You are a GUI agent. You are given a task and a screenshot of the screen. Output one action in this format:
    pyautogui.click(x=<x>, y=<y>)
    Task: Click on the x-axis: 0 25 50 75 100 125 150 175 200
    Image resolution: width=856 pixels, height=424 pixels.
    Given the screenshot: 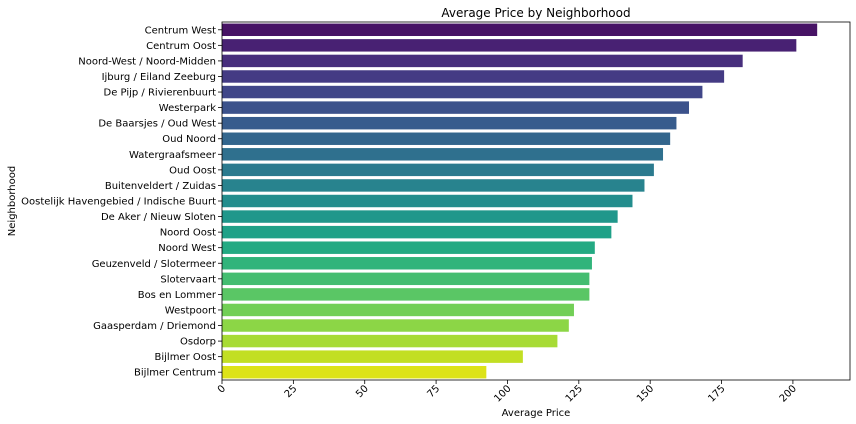 What is the action you would take?
    pyautogui.click(x=507, y=392)
    